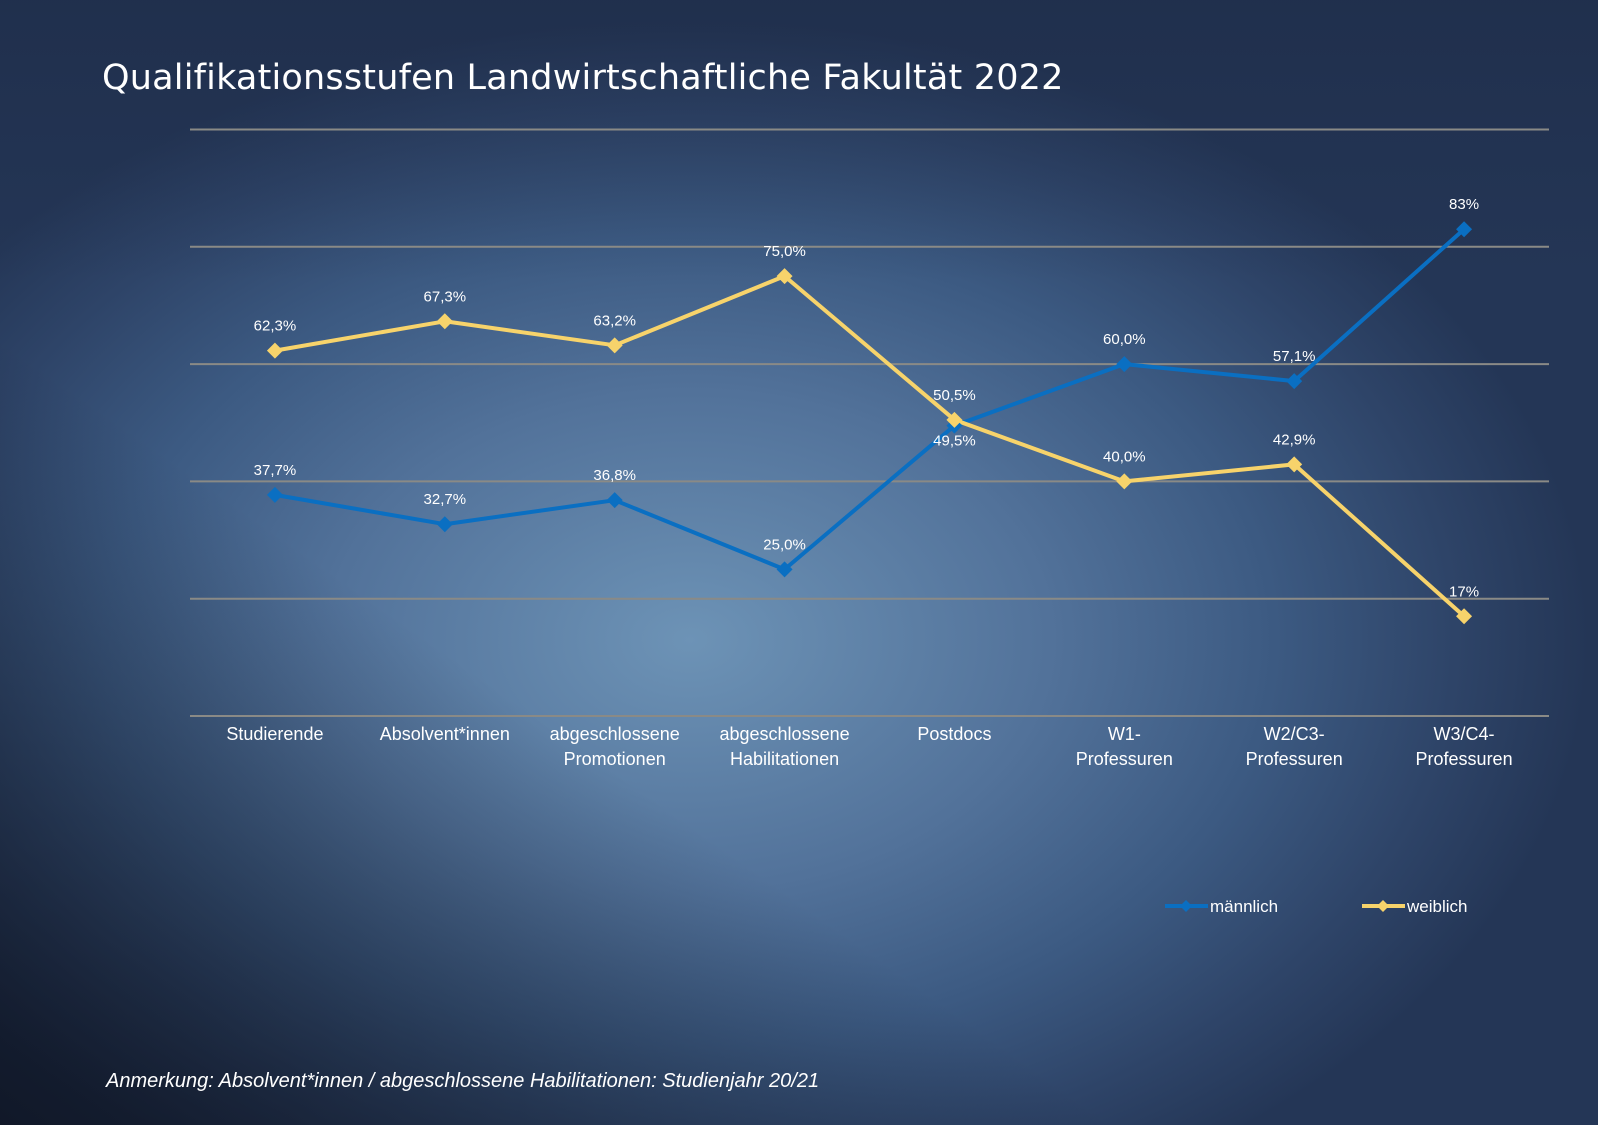 The width and height of the screenshot is (1598, 1125). Describe the element at coordinates (1464, 746) in the screenshot. I see `x-tick-label: W3/C4- Professuren` at that location.